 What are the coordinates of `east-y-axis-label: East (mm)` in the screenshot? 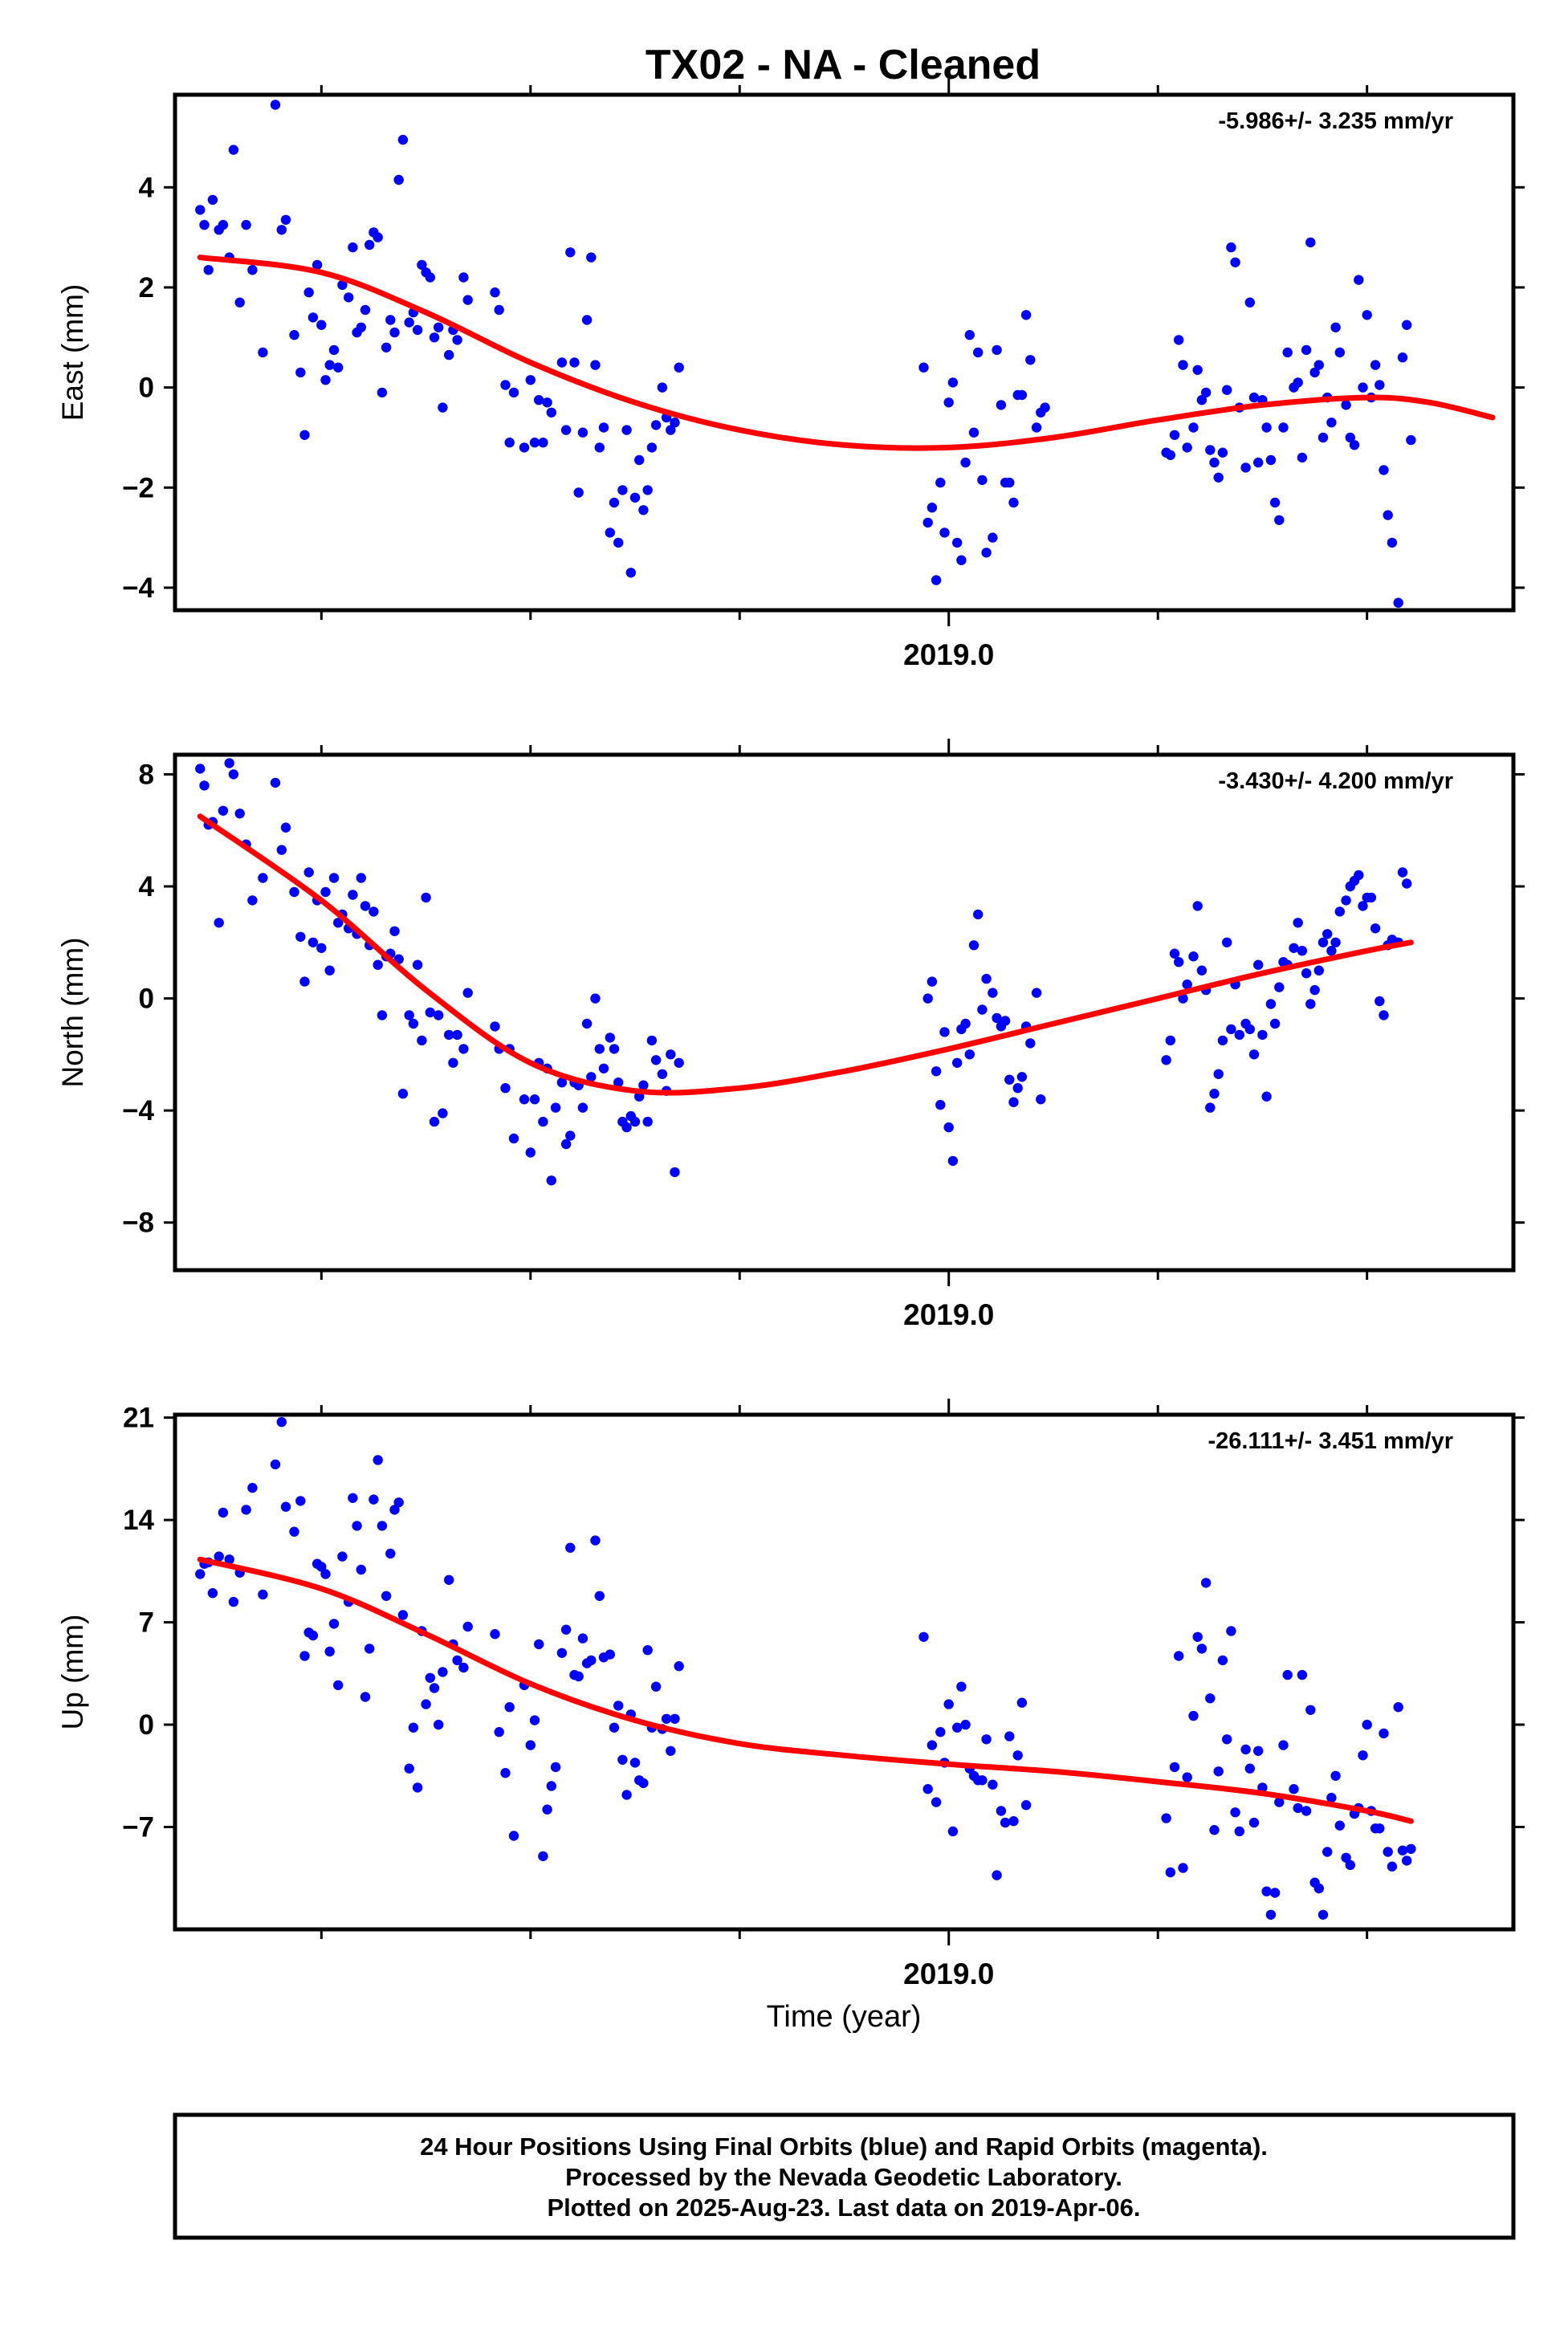 It's located at (72, 353).